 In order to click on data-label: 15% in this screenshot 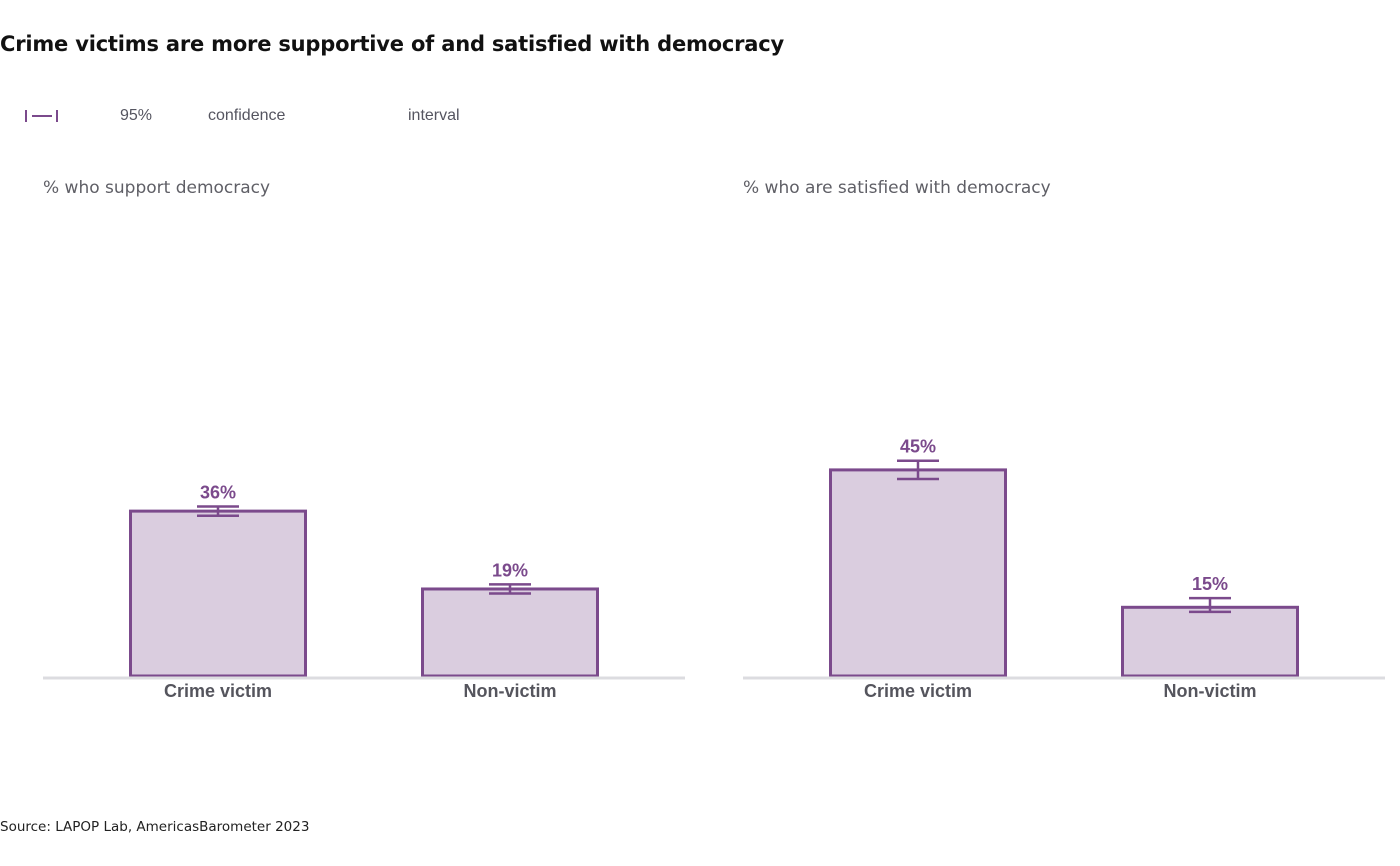, I will do `click(1210, 584)`.